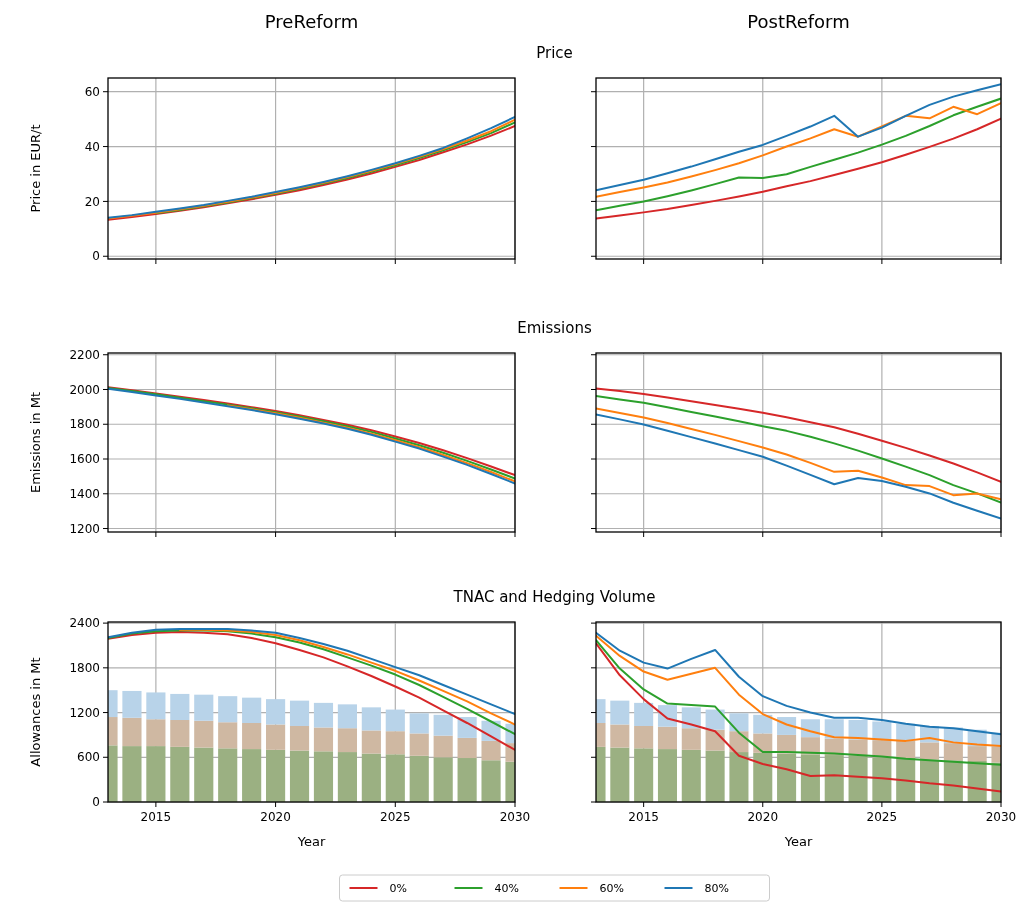 This screenshot has height=905, width=1031. Describe the element at coordinates (554, 328) in the screenshot. I see `chart-subtitle: Emissions` at that location.